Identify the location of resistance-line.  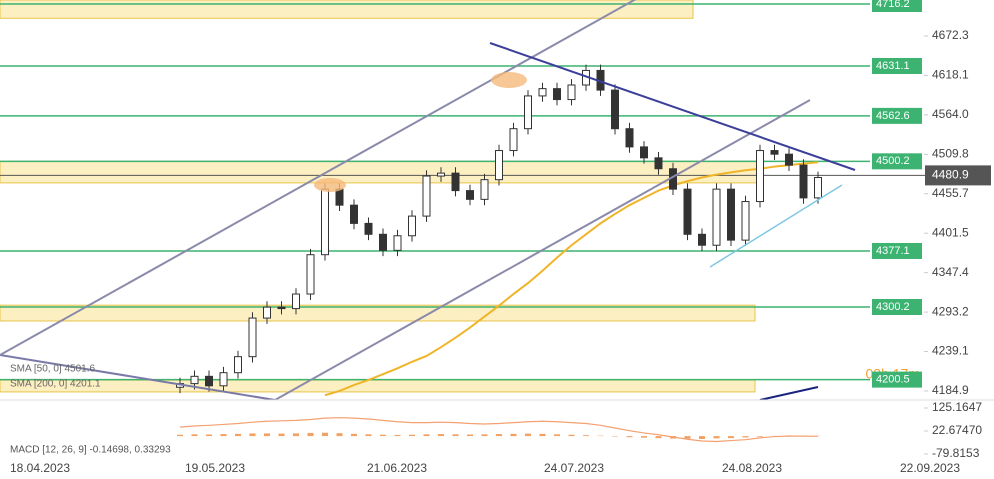
(672, 106).